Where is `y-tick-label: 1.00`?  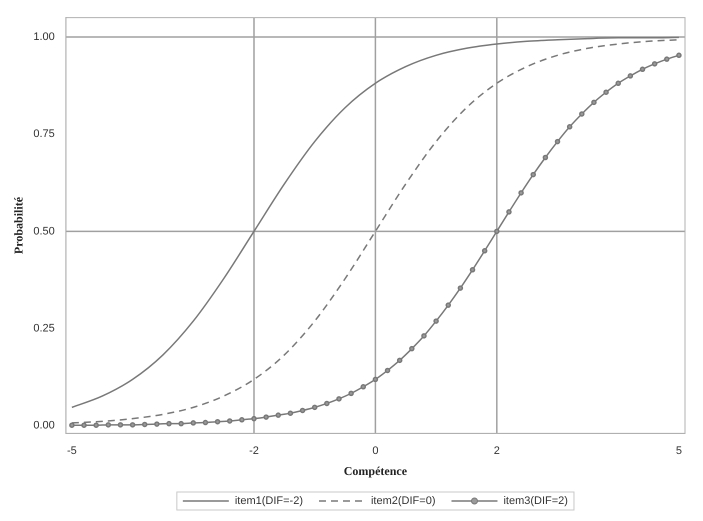 y-tick-label: 1.00 is located at coordinates (44, 37).